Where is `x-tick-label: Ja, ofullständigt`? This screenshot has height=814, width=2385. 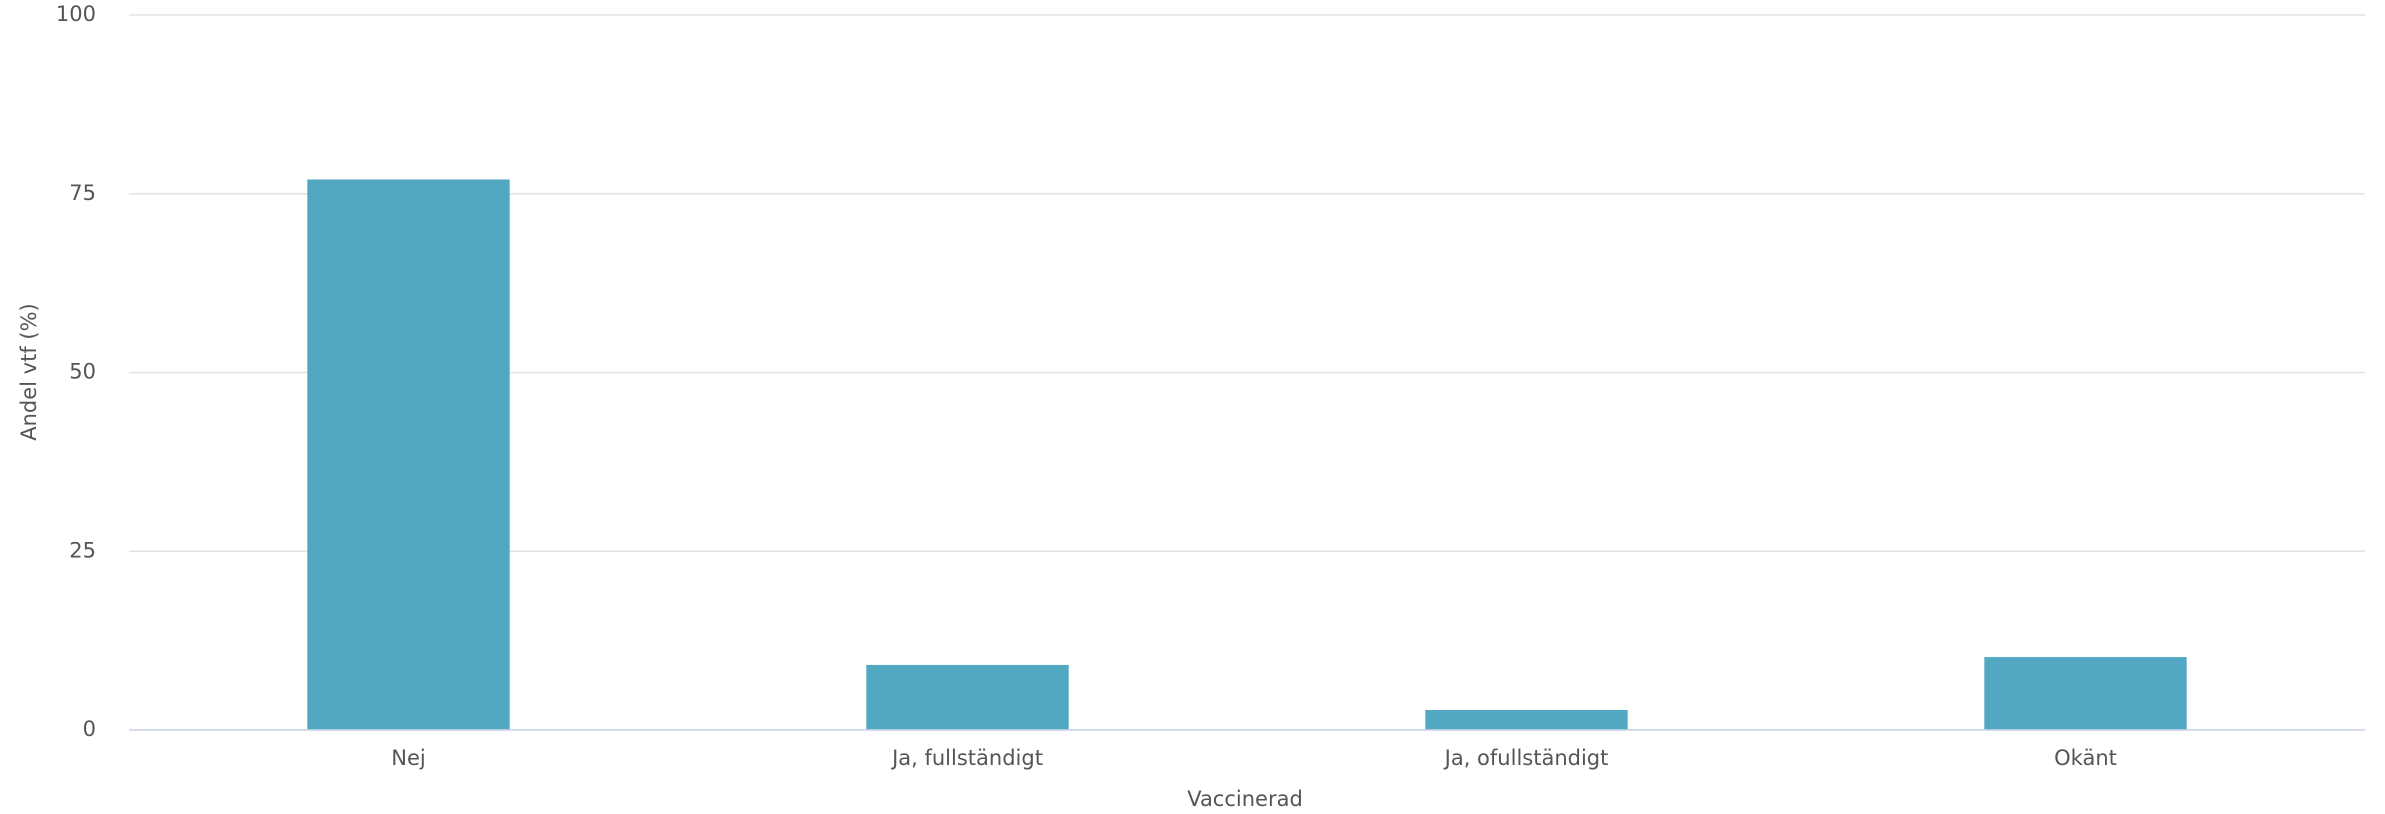
x-tick-label: Ja, ofullständigt is located at coordinates (1526, 758).